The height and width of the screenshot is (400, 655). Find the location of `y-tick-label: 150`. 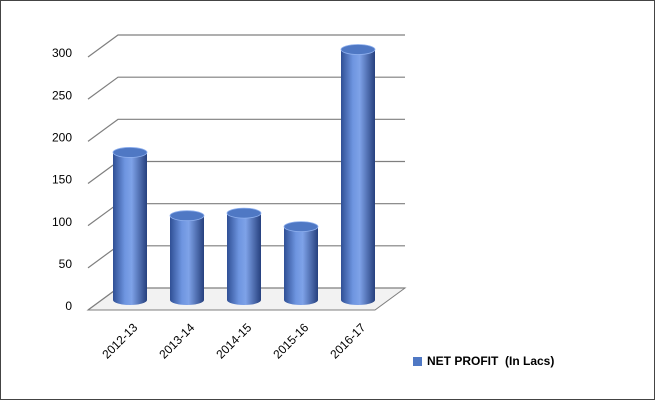

y-tick-label: 150 is located at coordinates (62, 180).